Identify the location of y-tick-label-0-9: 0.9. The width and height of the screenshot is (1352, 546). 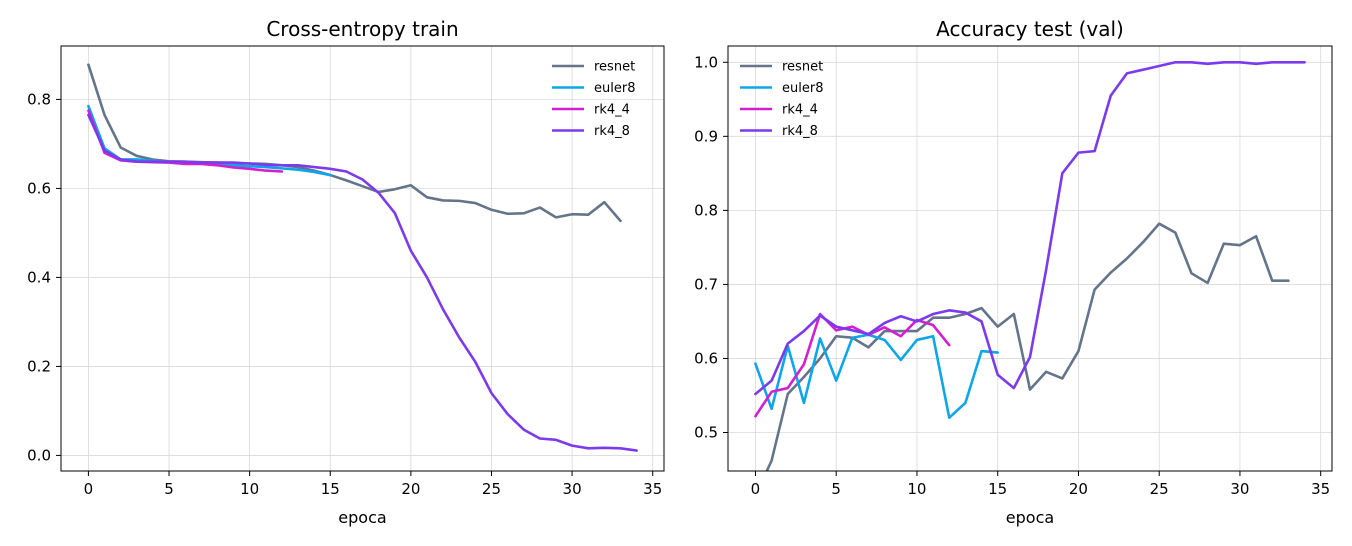
(706, 136).